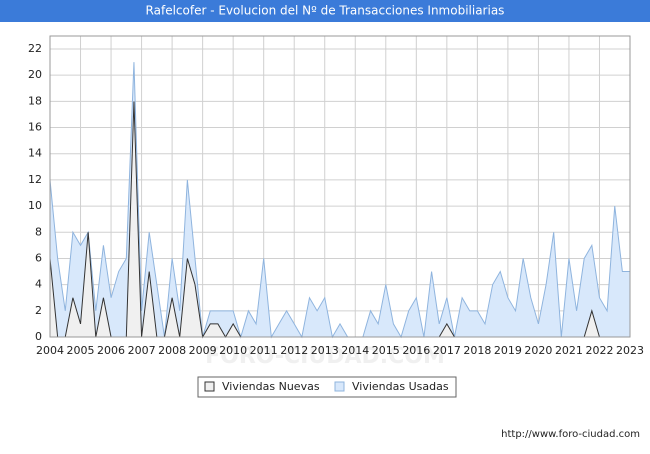  Describe the element at coordinates (477, 350) in the screenshot. I see `x-tick-label: 2018` at that location.